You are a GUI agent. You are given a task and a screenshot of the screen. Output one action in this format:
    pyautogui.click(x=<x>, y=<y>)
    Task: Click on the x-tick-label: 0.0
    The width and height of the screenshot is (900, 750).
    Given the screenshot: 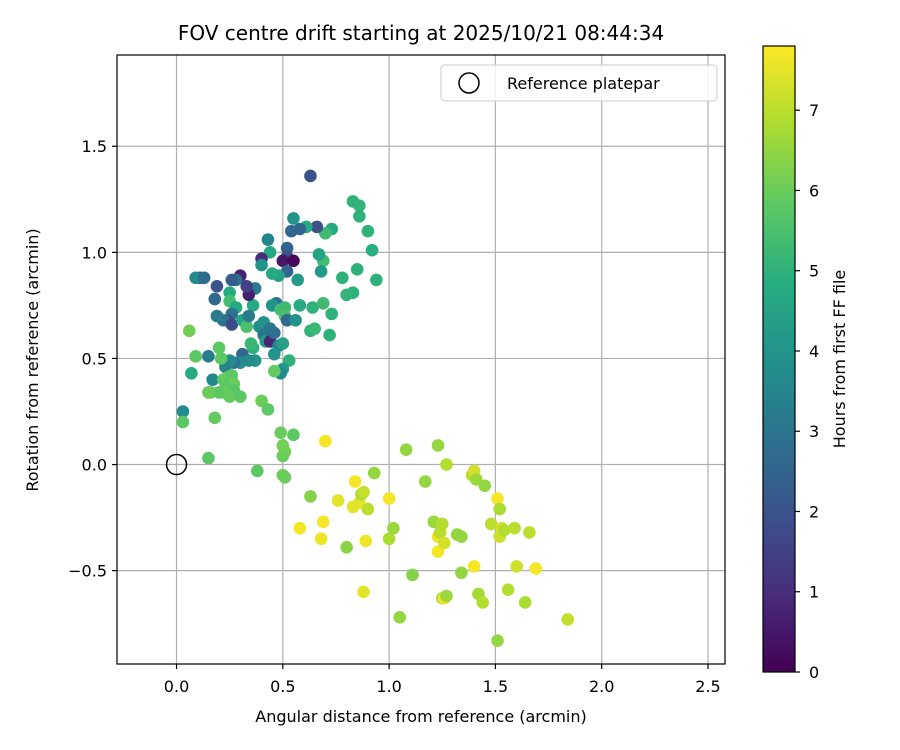 What is the action you would take?
    pyautogui.click(x=176, y=686)
    